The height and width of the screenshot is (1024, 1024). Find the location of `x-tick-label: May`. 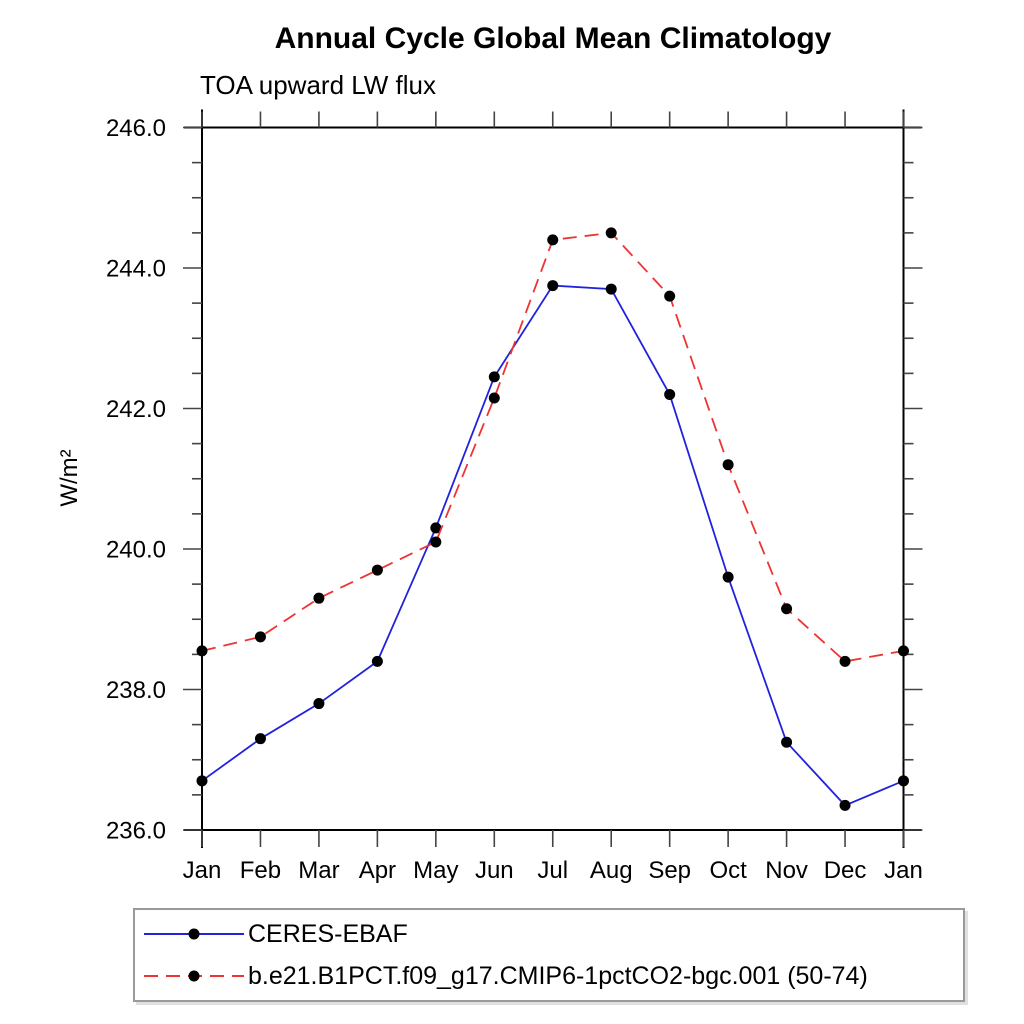

x-tick-label: May is located at coordinates (435, 870).